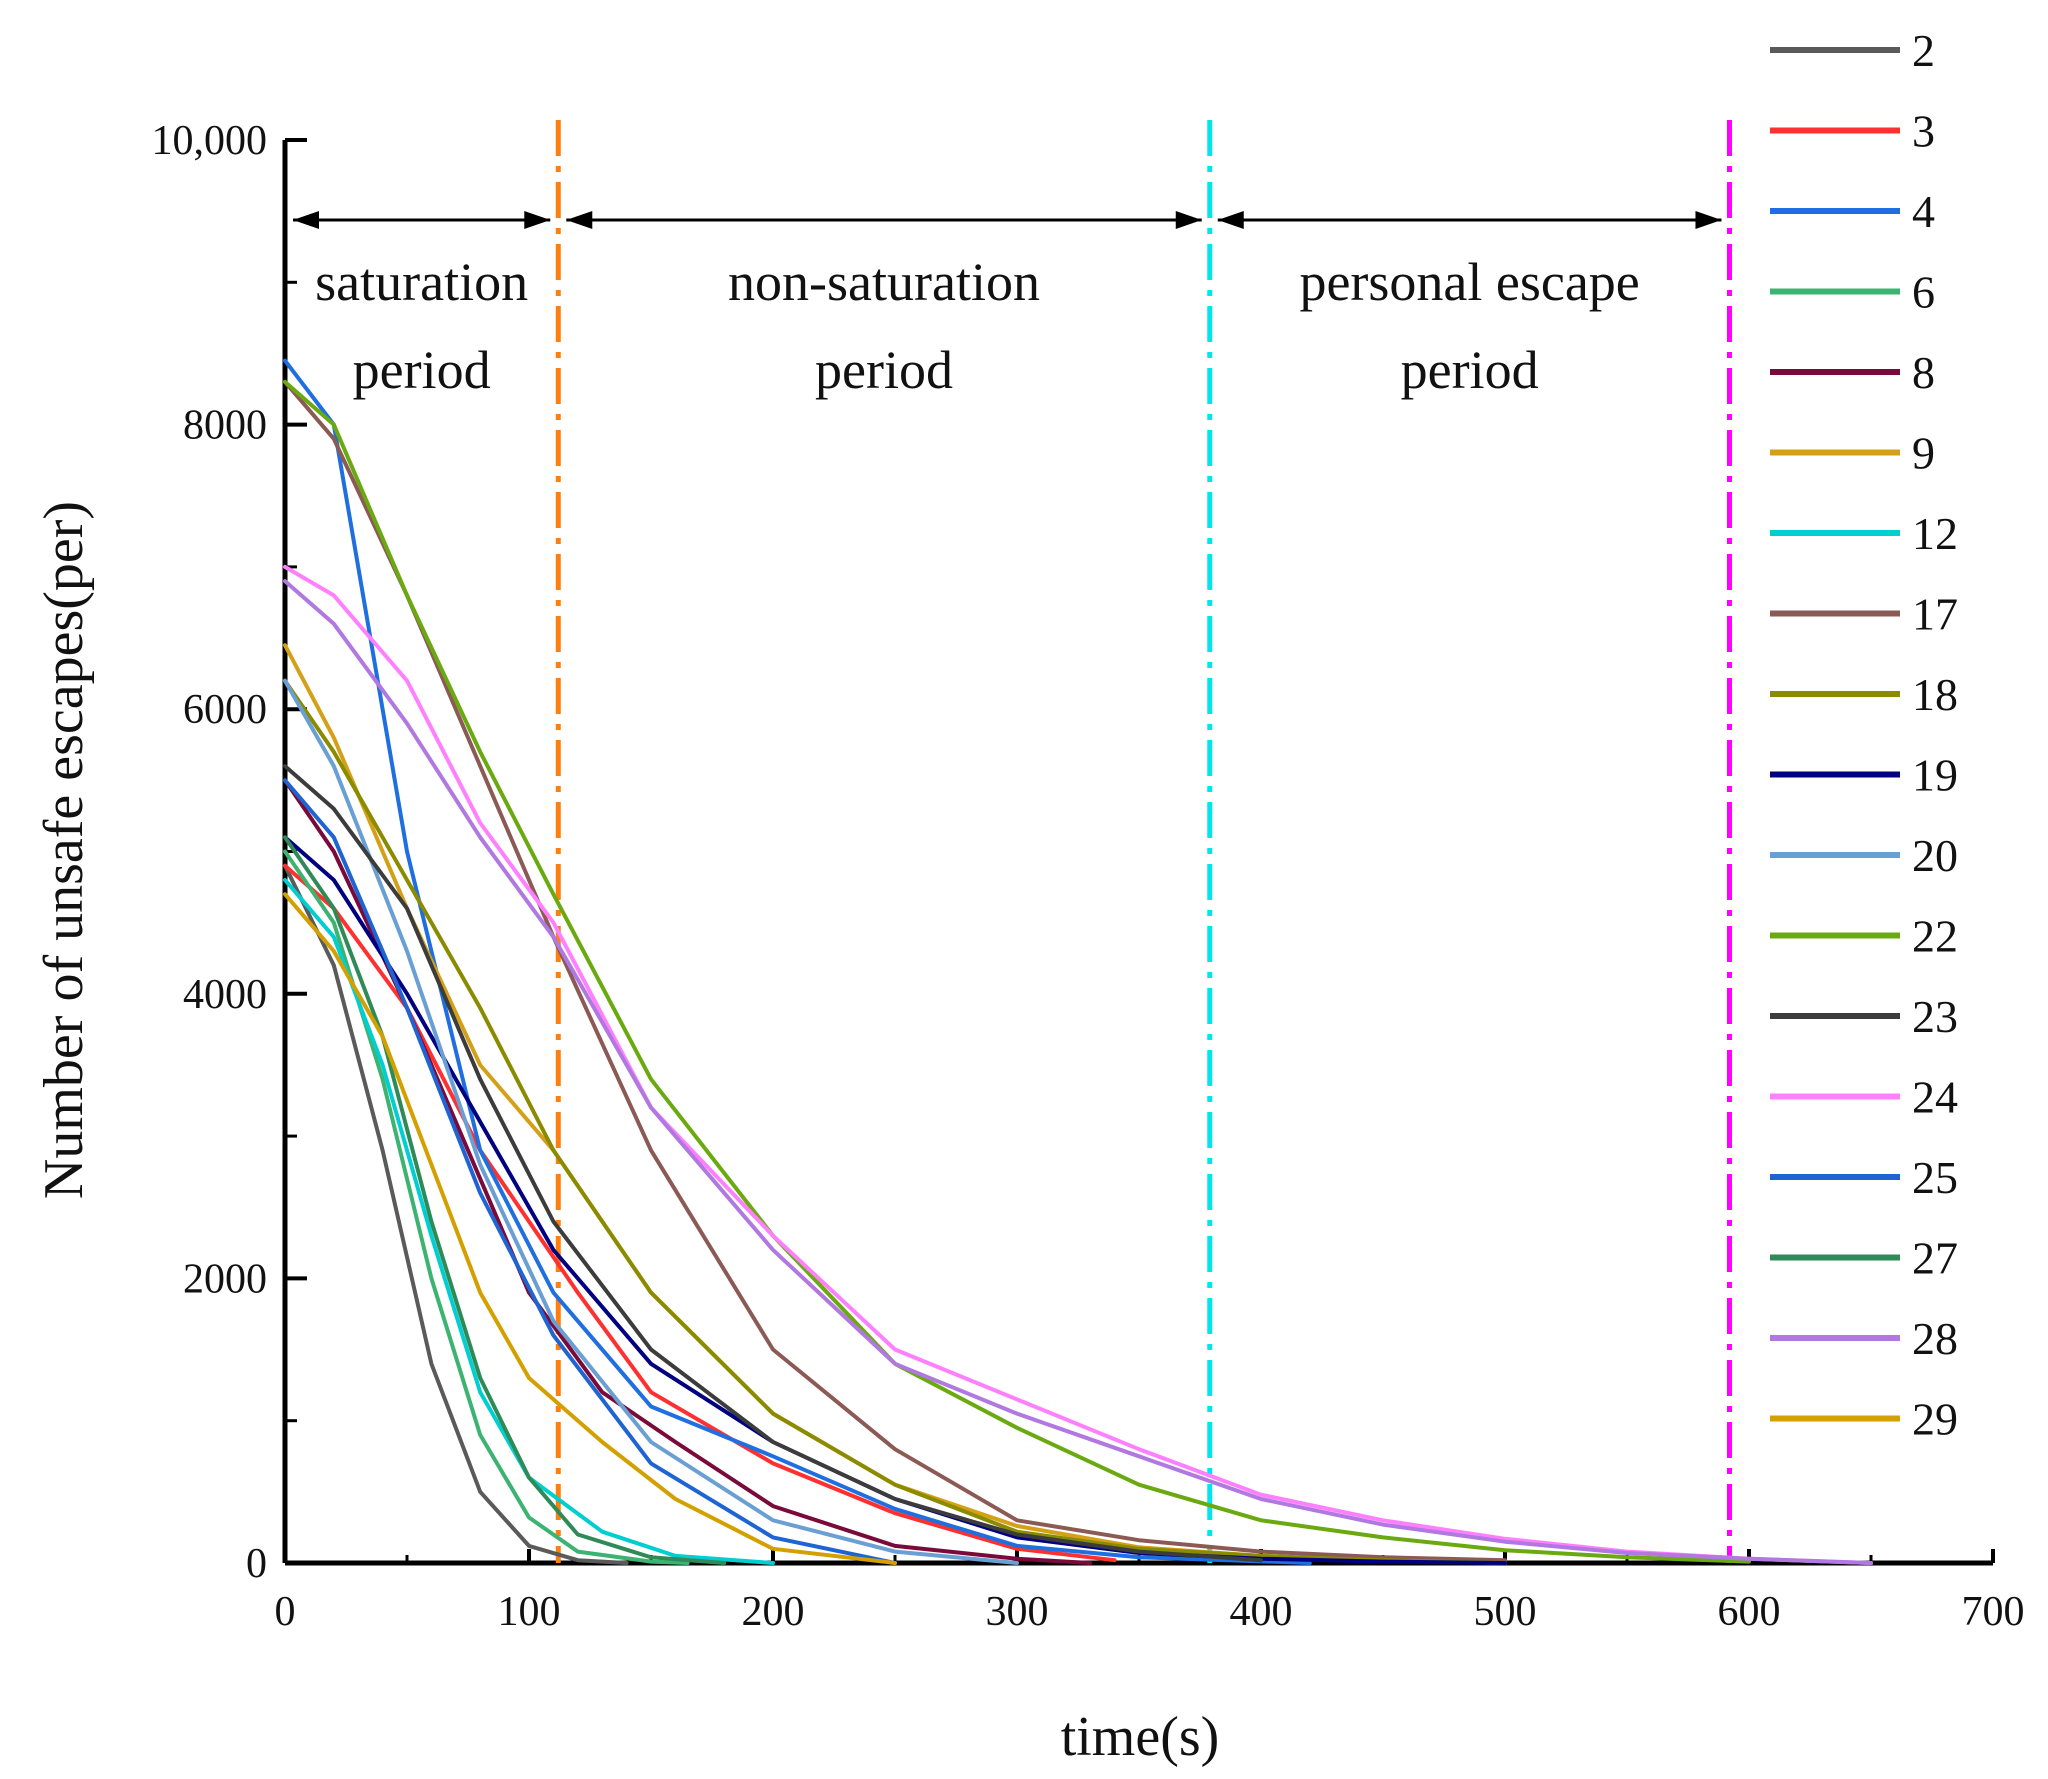  What do you see at coordinates (1749, 1612) in the screenshot?
I see `x-tick-label: 600` at bounding box center [1749, 1612].